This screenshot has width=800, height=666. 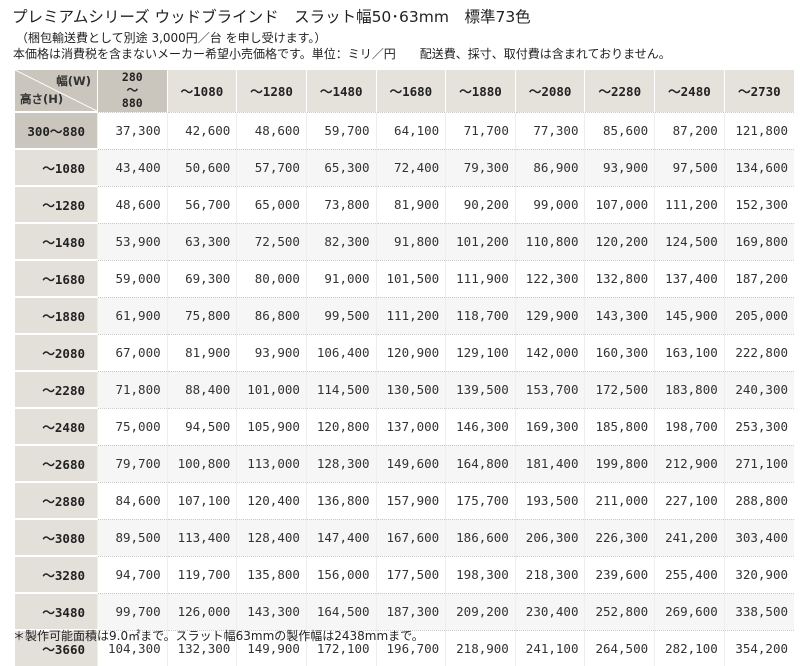 What do you see at coordinates (619, 389) in the screenshot?
I see `price-cell: 172,500` at bounding box center [619, 389].